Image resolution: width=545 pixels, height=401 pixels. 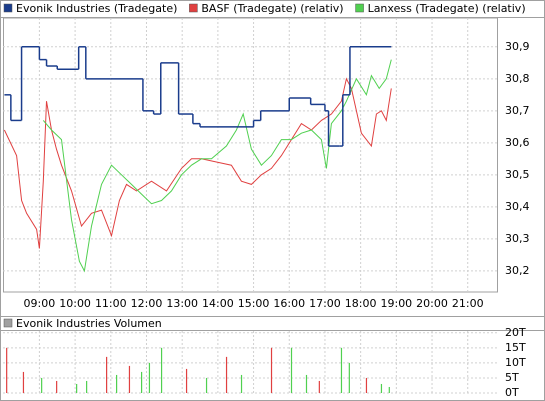 What do you see at coordinates (40, 303) in the screenshot?
I see `x-tick-label: 09:00` at bounding box center [40, 303].